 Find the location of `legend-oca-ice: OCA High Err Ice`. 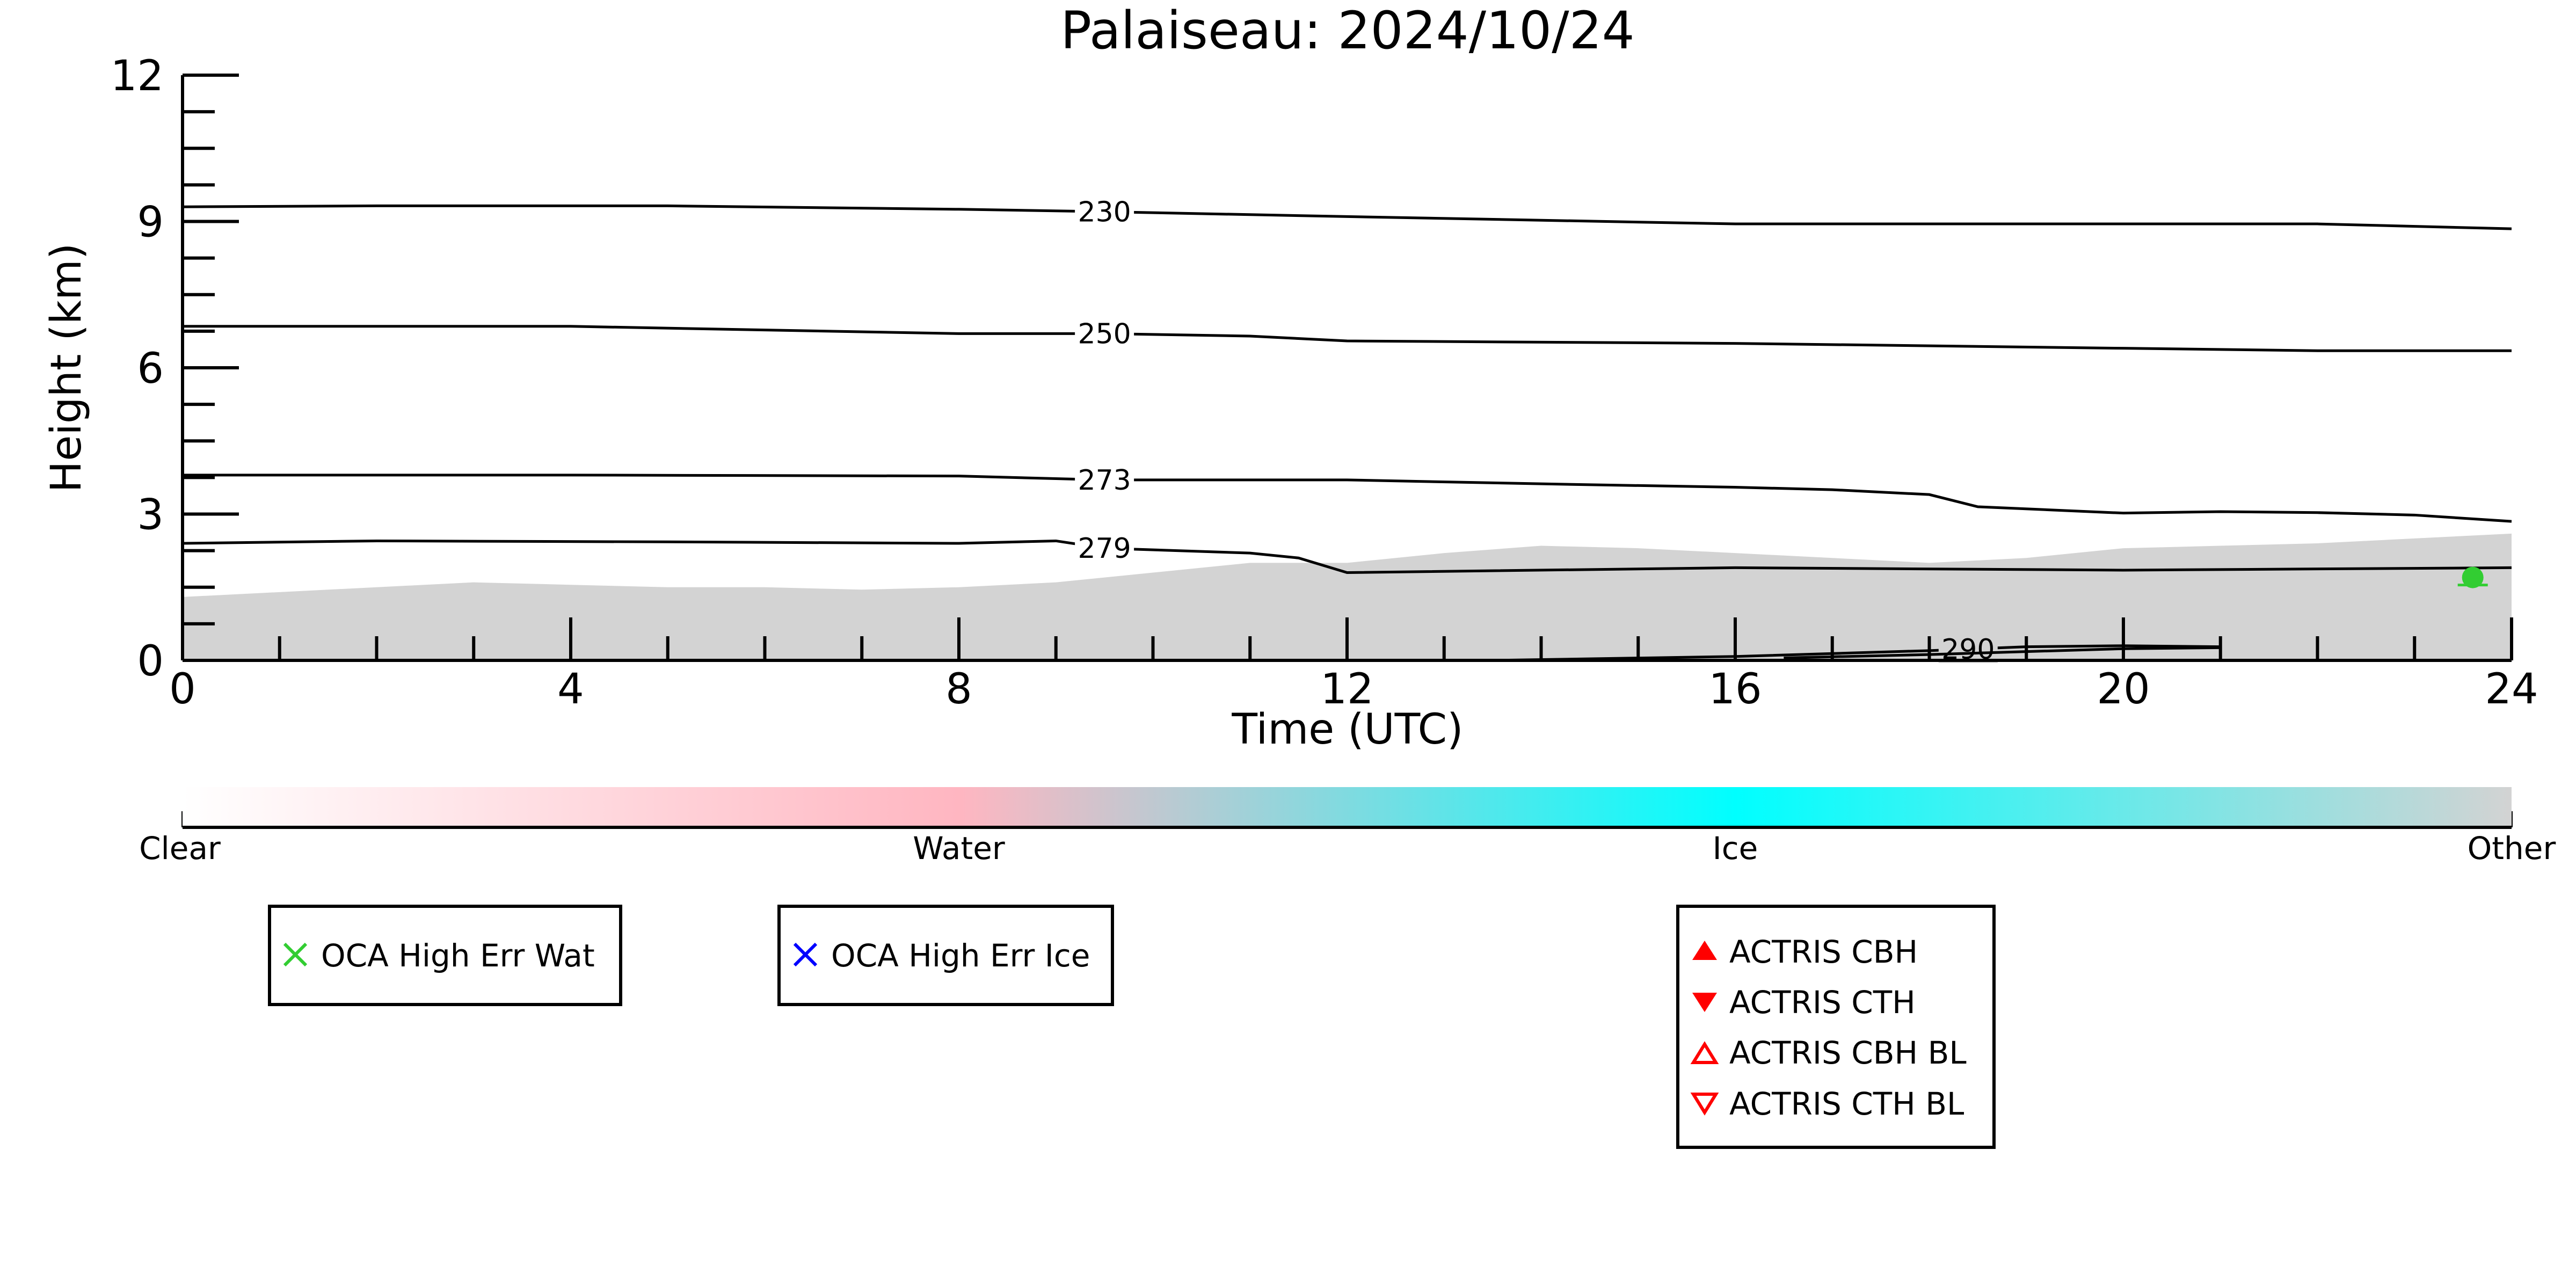

legend-oca-ice: OCA High Err Ice is located at coordinates (945, 955).